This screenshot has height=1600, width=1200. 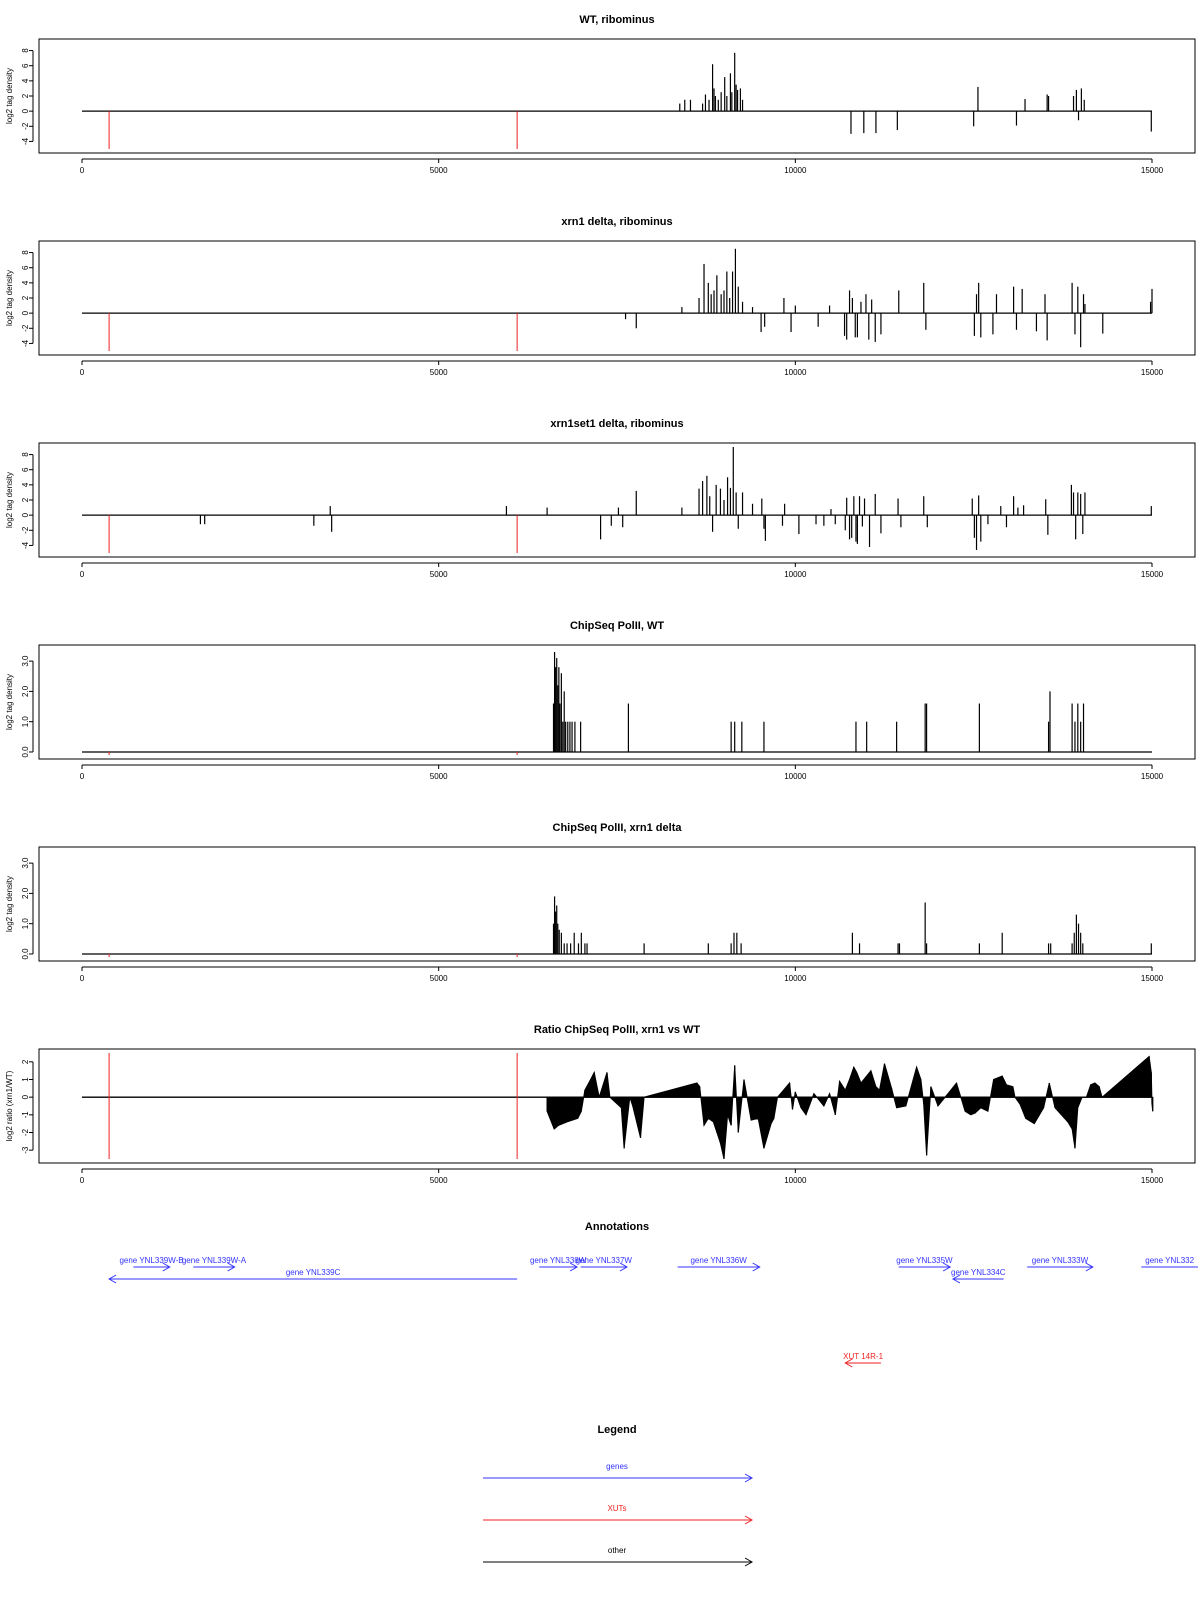 I want to click on annotation-label: gene YNL339W-B, so click(x=151, y=1260).